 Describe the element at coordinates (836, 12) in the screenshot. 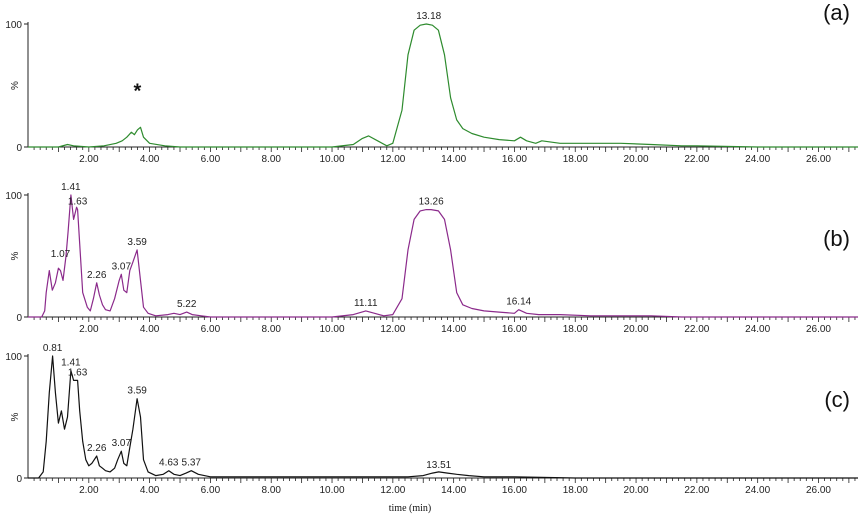

I see `panel-label: (a)` at that location.